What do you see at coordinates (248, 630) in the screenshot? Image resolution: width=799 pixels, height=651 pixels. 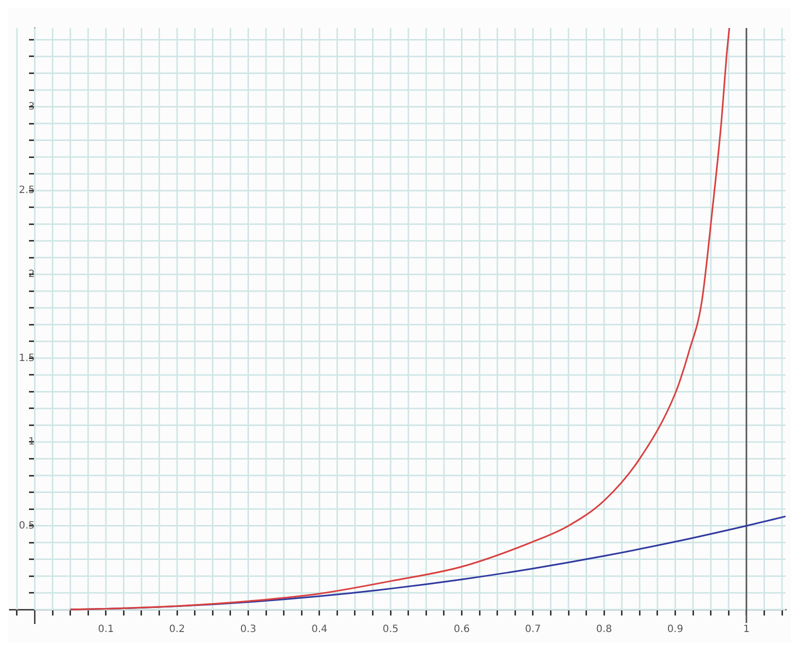 I see `x-tick-label: 0.3` at bounding box center [248, 630].